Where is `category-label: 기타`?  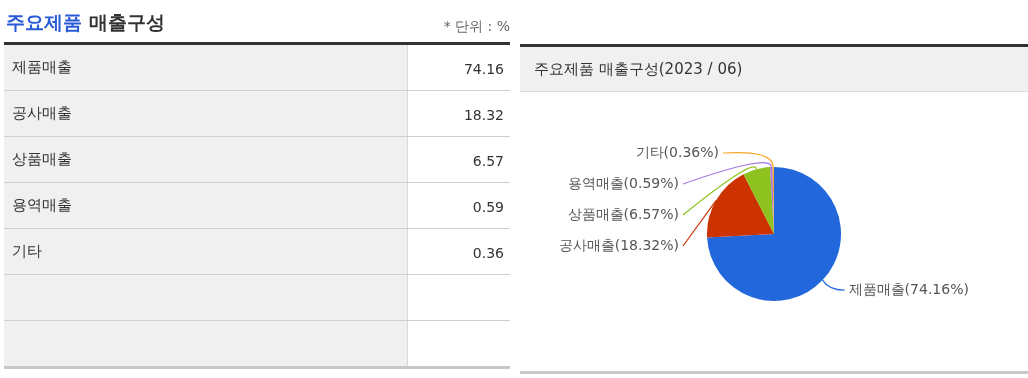 category-label: 기타 is located at coordinates (206, 251).